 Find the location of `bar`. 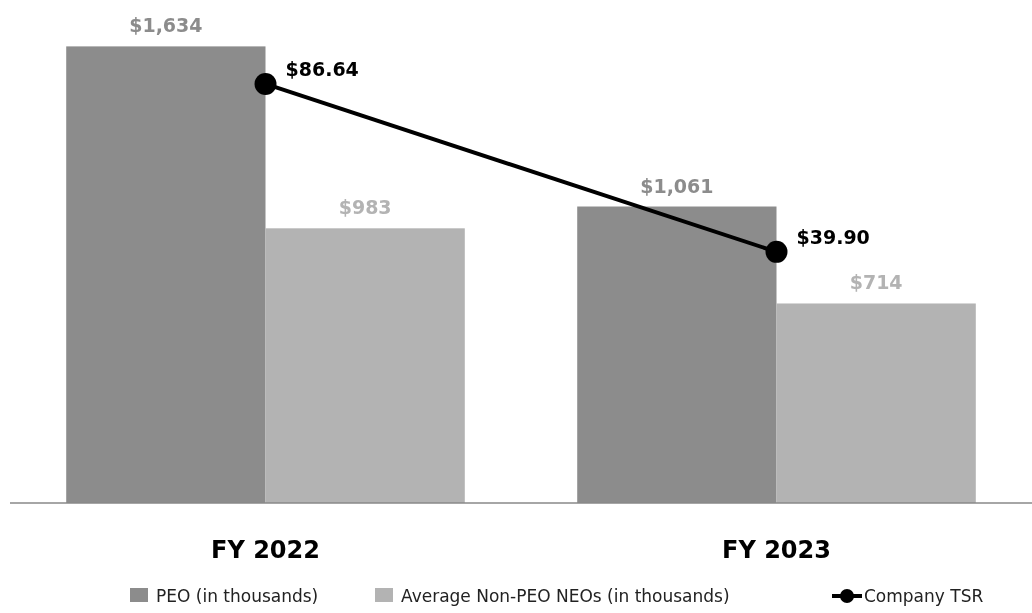

bar is located at coordinates (876, 403).